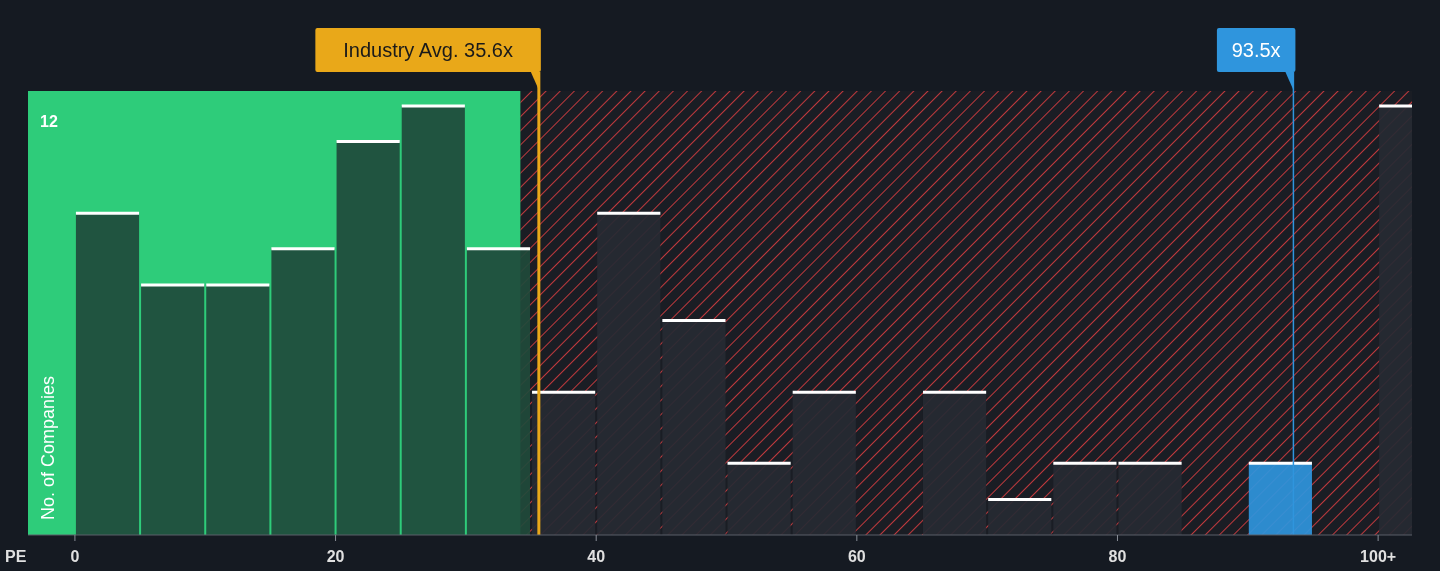 The image size is (1440, 571). What do you see at coordinates (49, 121) in the screenshot?
I see `annotation: 12` at bounding box center [49, 121].